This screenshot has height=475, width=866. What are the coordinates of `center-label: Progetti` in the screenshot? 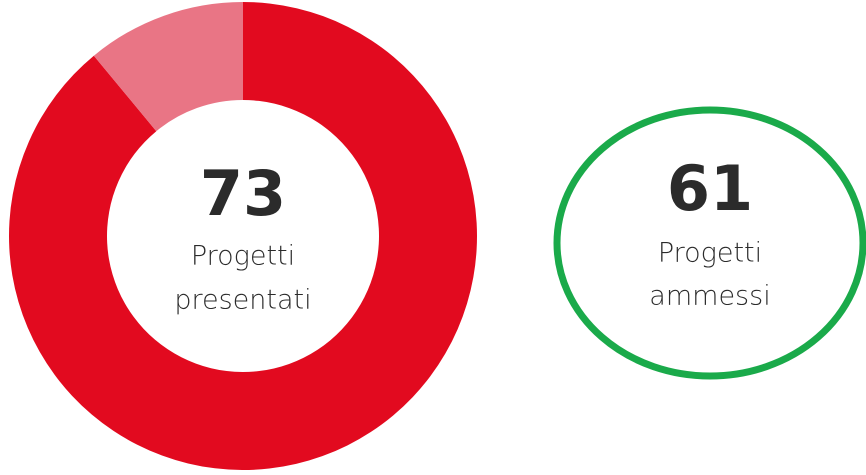 It's located at (243, 256).